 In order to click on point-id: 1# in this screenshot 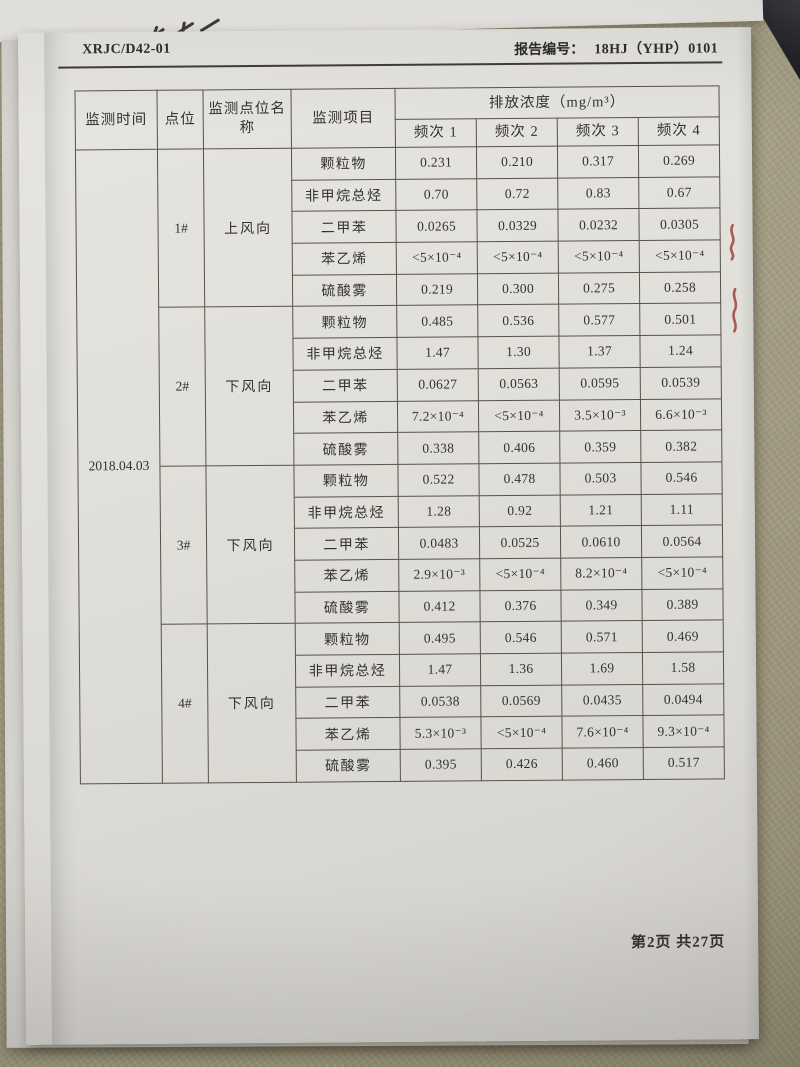, I will do `click(181, 228)`.